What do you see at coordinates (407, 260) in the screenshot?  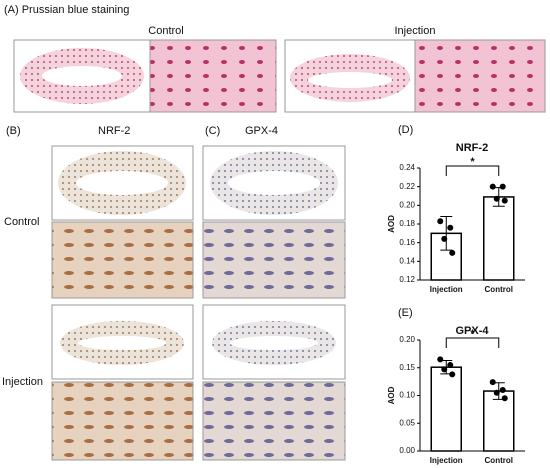 I see `y-tick-label: 0.14` at bounding box center [407, 260].